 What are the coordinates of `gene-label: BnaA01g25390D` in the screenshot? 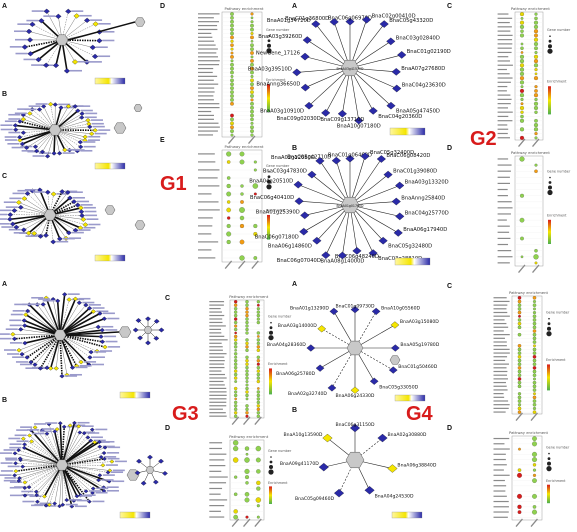 It's located at (278, 212).